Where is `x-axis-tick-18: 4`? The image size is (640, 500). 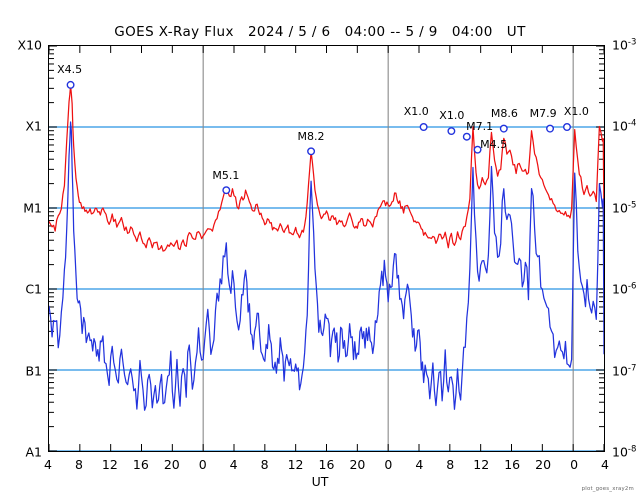 x-axis-tick-18: 4 is located at coordinates (605, 464).